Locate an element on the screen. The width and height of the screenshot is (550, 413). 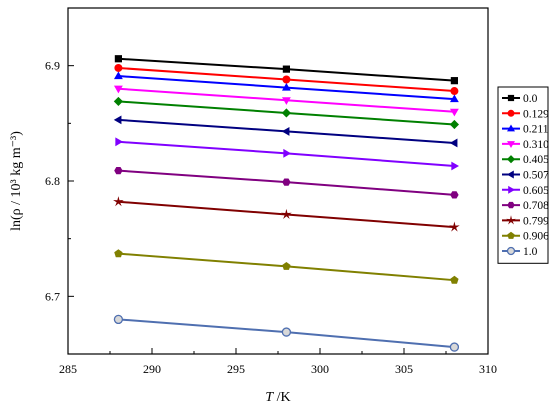
legend-label: 0.129 is located at coordinates (536, 114).